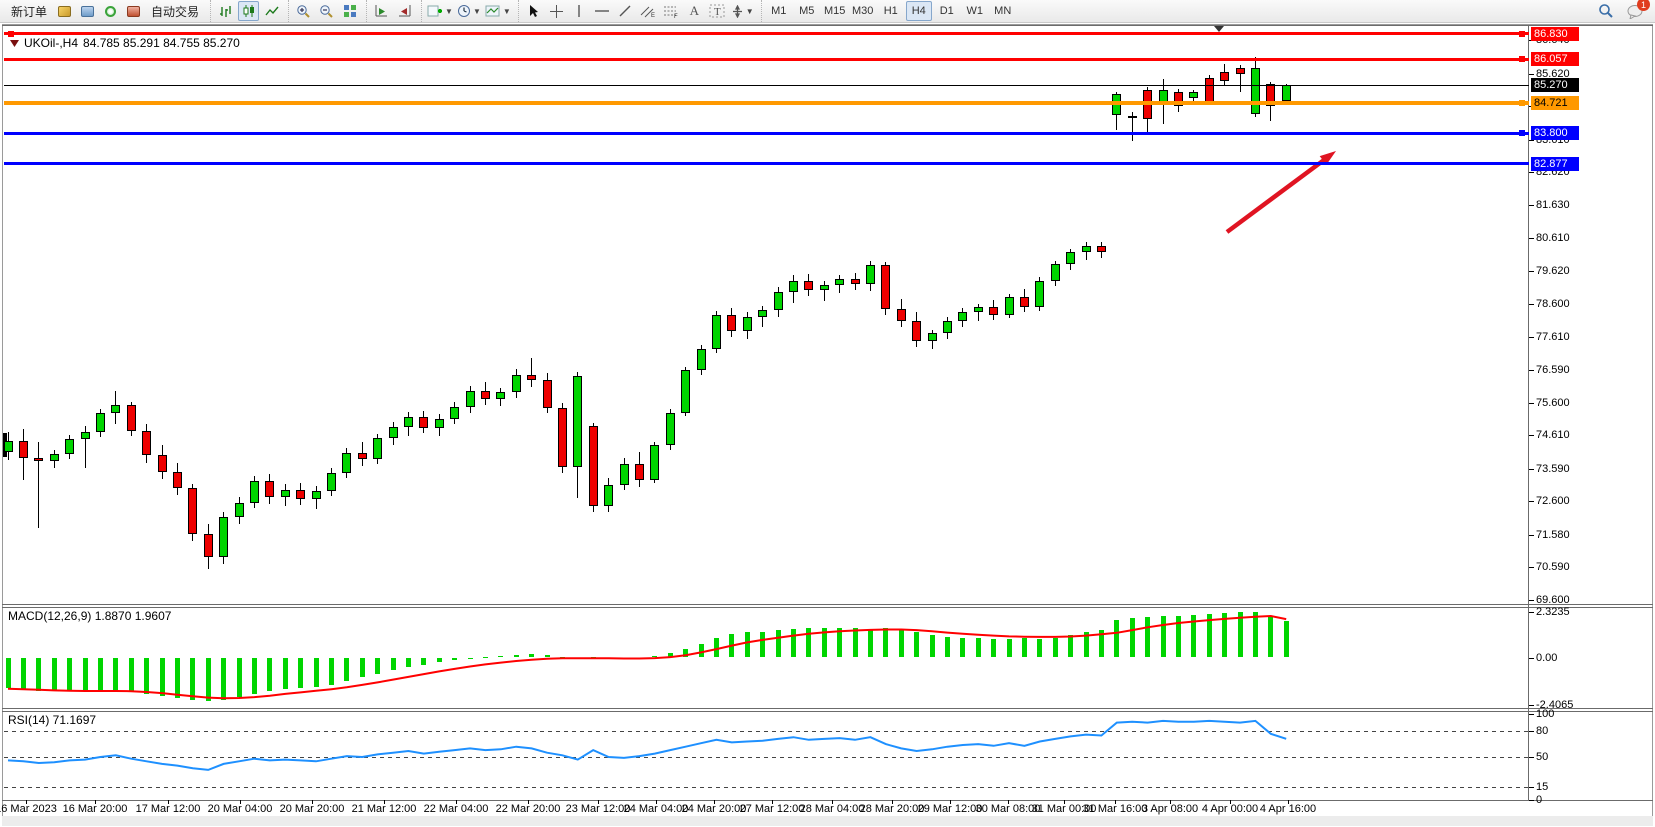 This screenshot has width=1655, height=827. Describe the element at coordinates (1623, 10) in the screenshot. I see `toolbar-right-group: 1` at that location.